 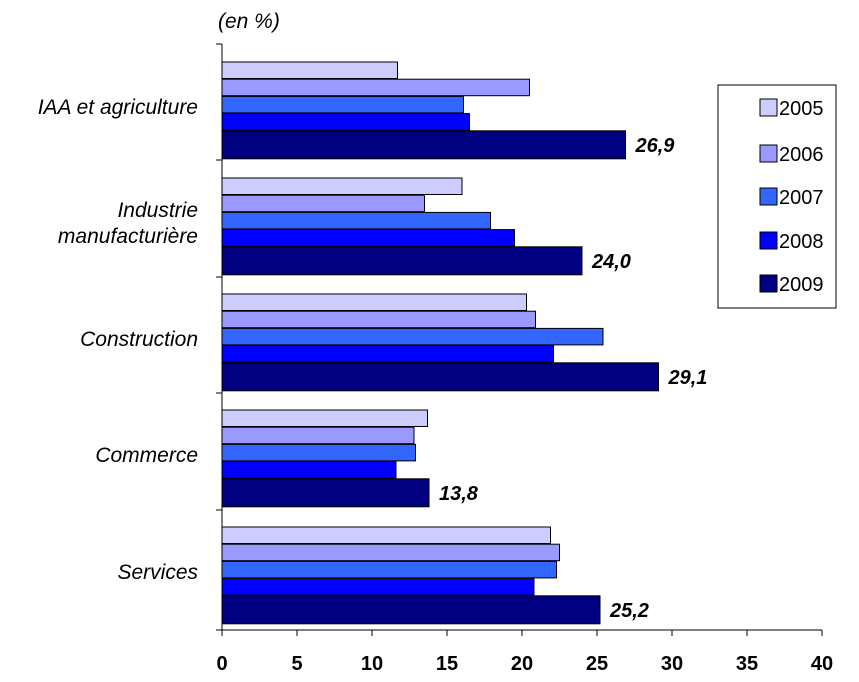 What do you see at coordinates (249, 21) in the screenshot?
I see `unit-label: (en %)` at bounding box center [249, 21].